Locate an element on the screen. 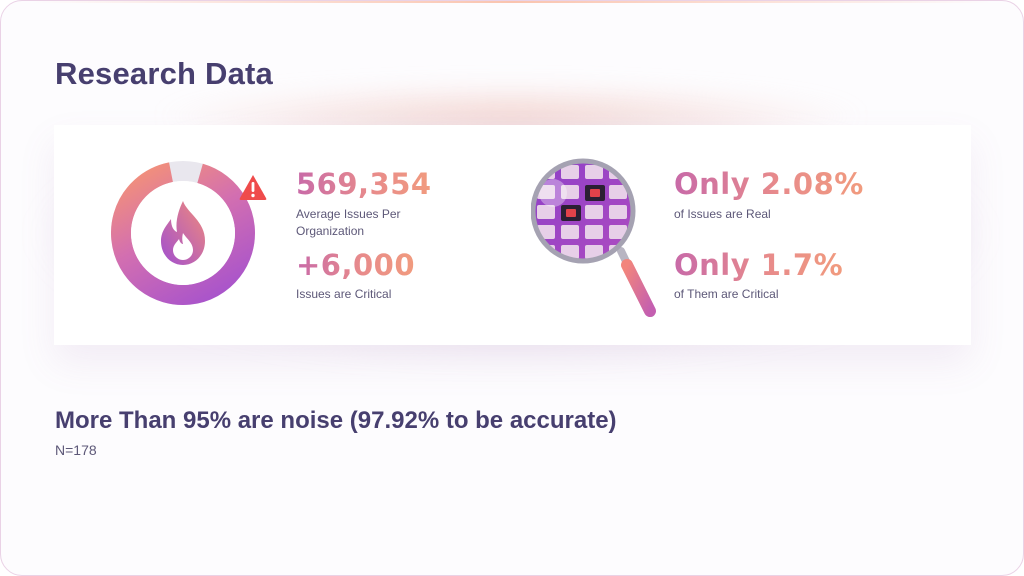 Image resolution: width=1024 pixels, height=576 pixels. real-issues-label: of Issues are Real is located at coordinates (722, 214).